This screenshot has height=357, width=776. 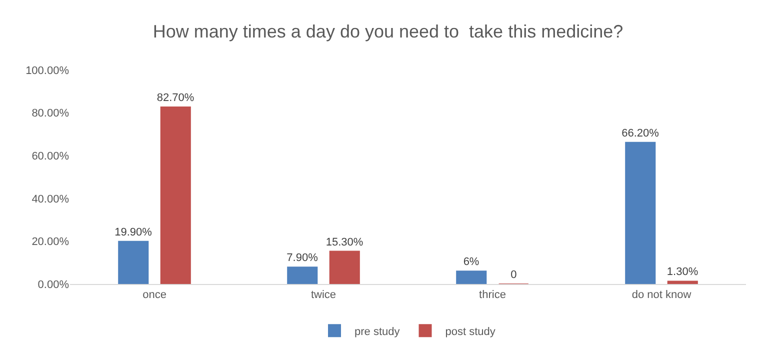 What do you see at coordinates (641, 133) in the screenshot?
I see `data-label: 66.20%` at bounding box center [641, 133].